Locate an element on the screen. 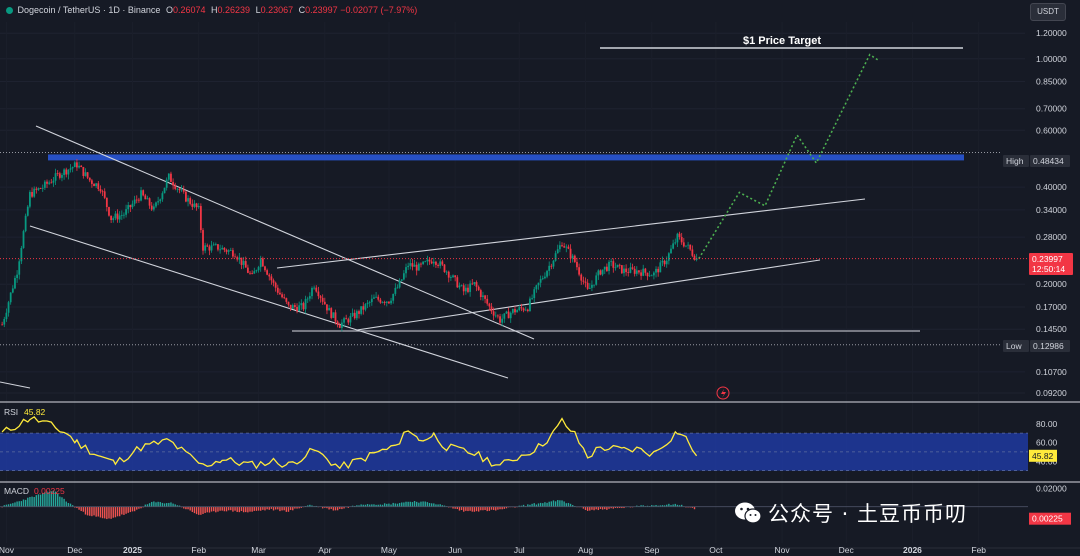 The image size is (1080, 556). time-tick-label: 2026 is located at coordinates (912, 550).